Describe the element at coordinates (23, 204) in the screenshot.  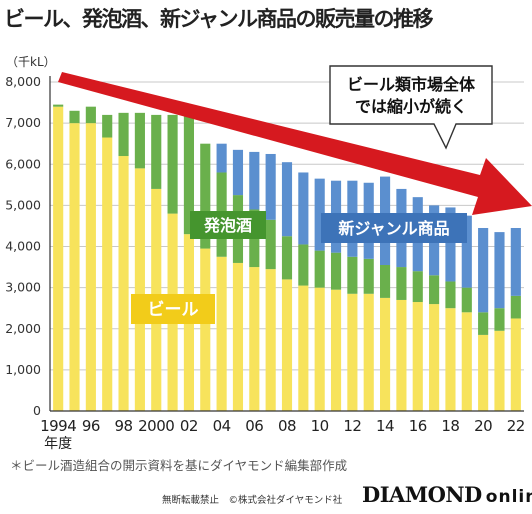
I see `y-tick-label: 5,000` at that location.